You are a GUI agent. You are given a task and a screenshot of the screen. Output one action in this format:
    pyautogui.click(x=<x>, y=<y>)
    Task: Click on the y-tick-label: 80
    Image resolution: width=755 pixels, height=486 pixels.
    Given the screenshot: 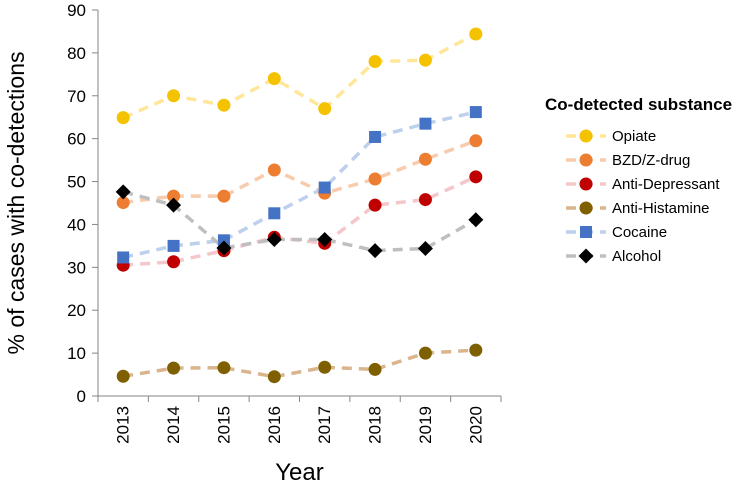 What is the action you would take?
    pyautogui.click(x=76, y=53)
    